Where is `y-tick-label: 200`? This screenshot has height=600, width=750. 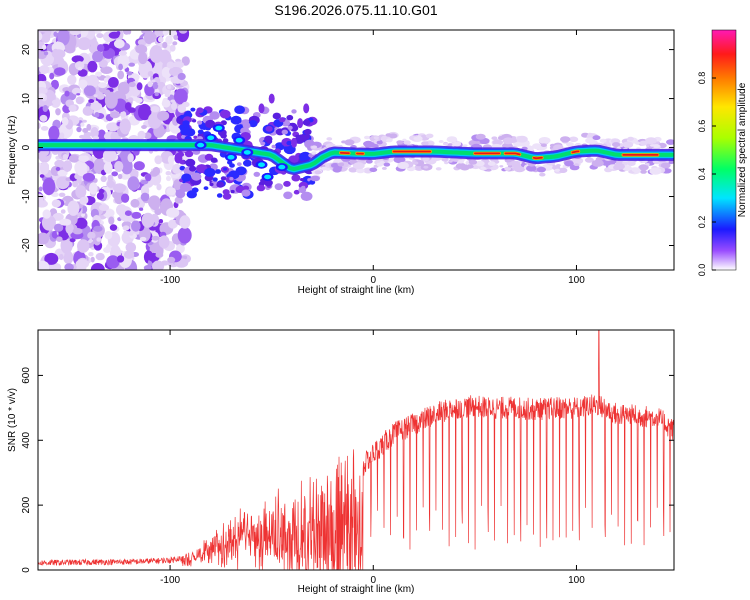 y-tick-label: 200 is located at coordinates (26, 504).